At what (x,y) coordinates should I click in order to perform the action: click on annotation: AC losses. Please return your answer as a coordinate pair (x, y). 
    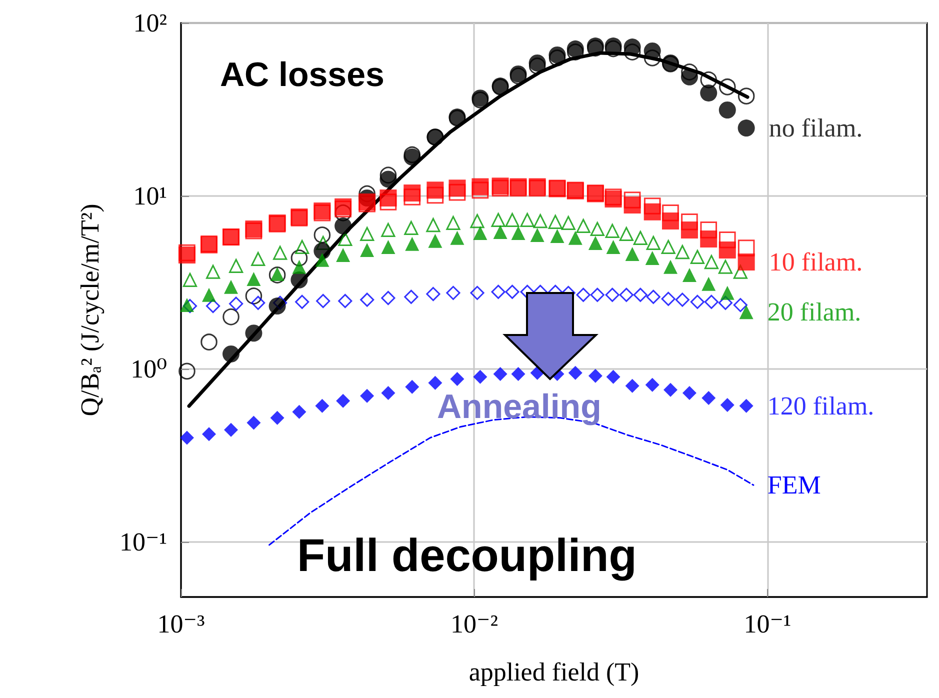
    Looking at the image, I should click on (302, 75).